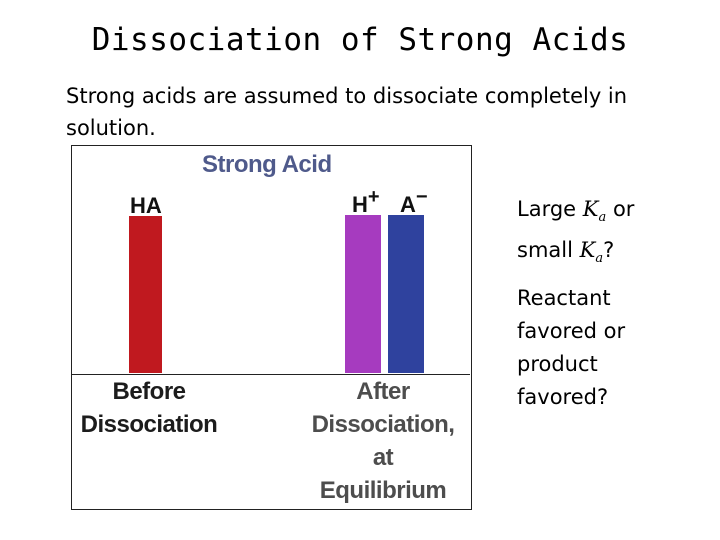 The height and width of the screenshot is (540, 720). I want to click on a-ion-label: A−, so click(414, 201).